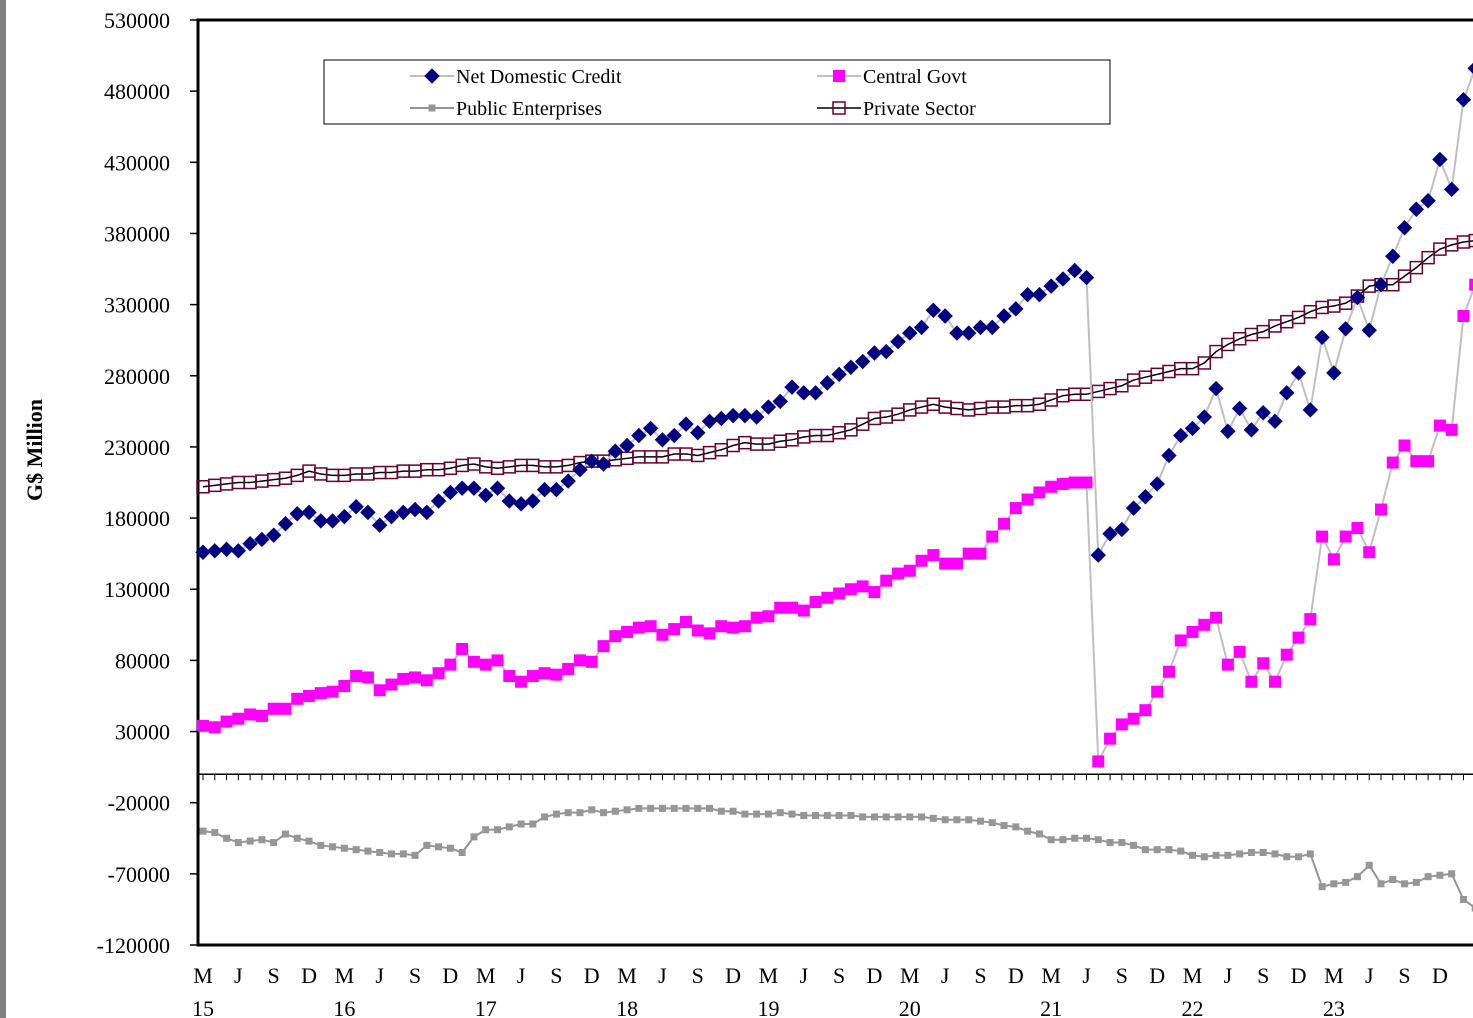 This screenshot has width=1473, height=1018. Describe the element at coordinates (892, 77) in the screenshot. I see `legend-item: Central Govt` at that location.